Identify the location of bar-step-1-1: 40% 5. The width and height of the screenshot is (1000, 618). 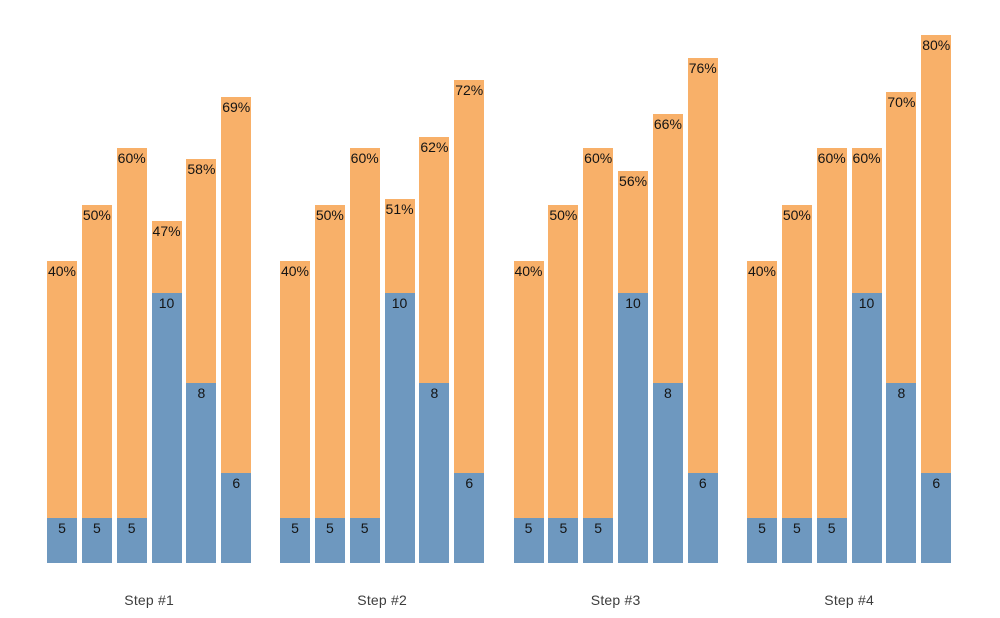
(62, 412).